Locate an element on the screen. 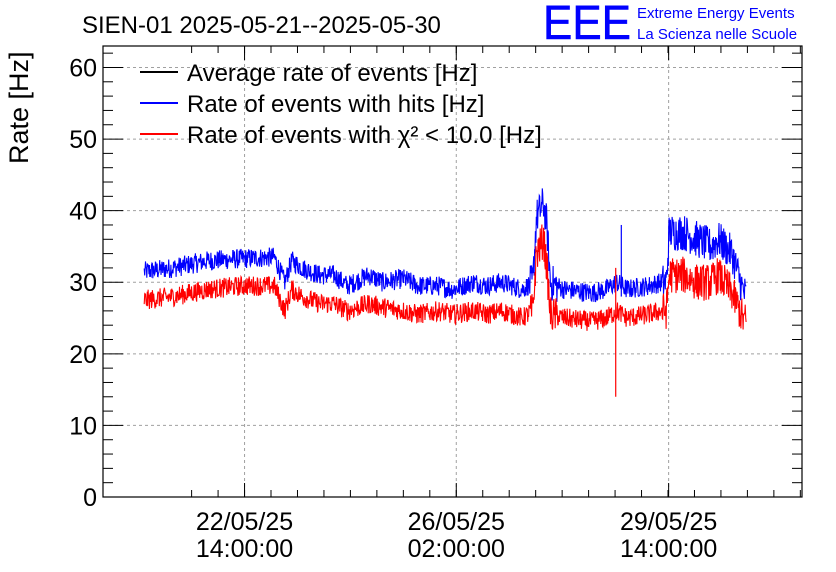  chart-title: SIEN-01 2025-05-21--2025-05-30 is located at coordinates (261, 25).